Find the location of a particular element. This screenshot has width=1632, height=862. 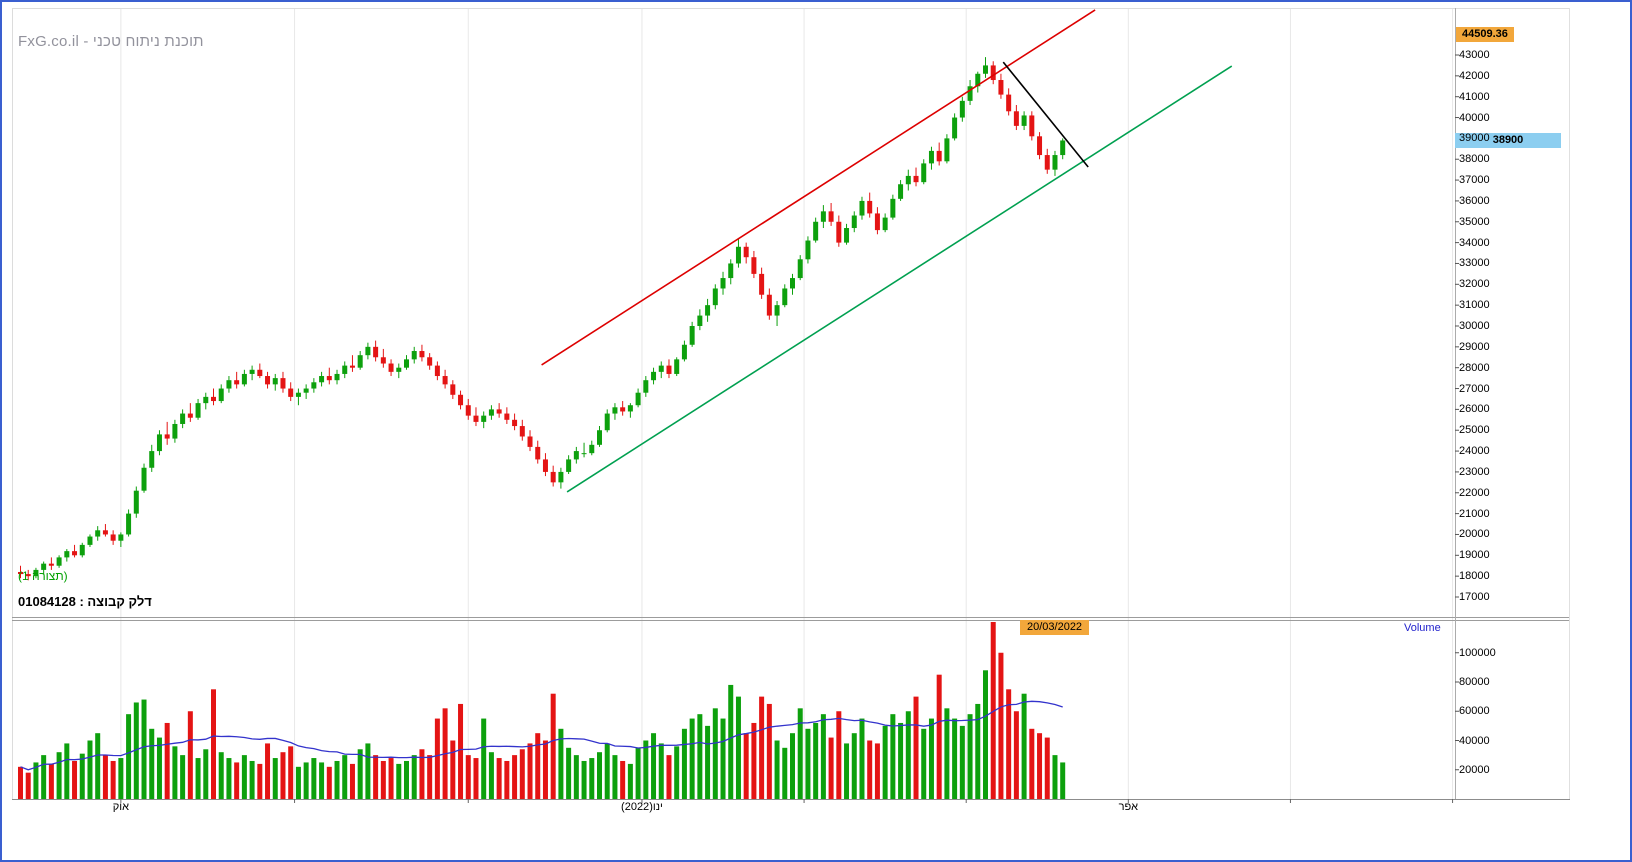

price-tick-label: 37000 is located at coordinates (1474, 180).